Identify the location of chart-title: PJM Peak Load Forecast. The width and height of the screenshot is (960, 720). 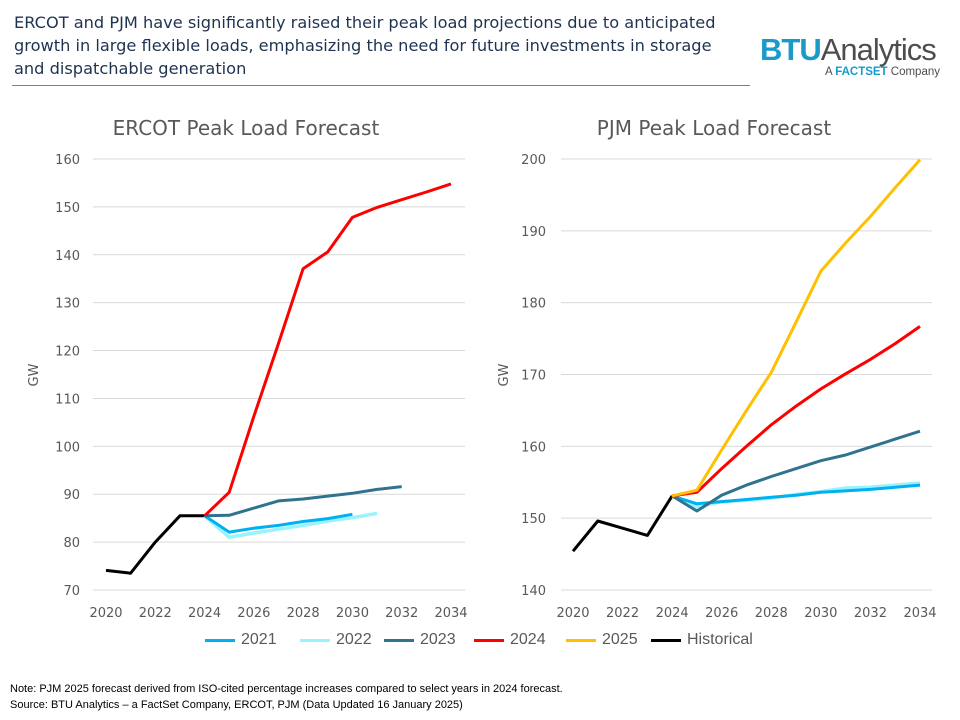
(714, 128).